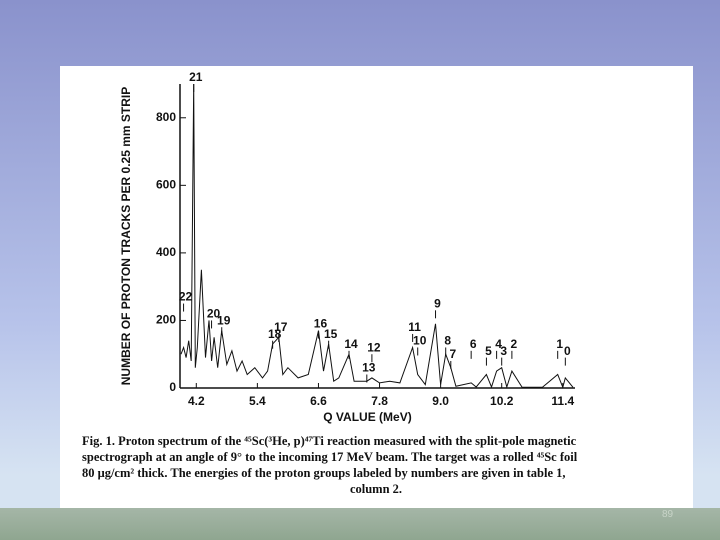 This screenshot has height=540, width=720. Describe the element at coordinates (166, 320) in the screenshot. I see `y-tick-label: 200` at that location.